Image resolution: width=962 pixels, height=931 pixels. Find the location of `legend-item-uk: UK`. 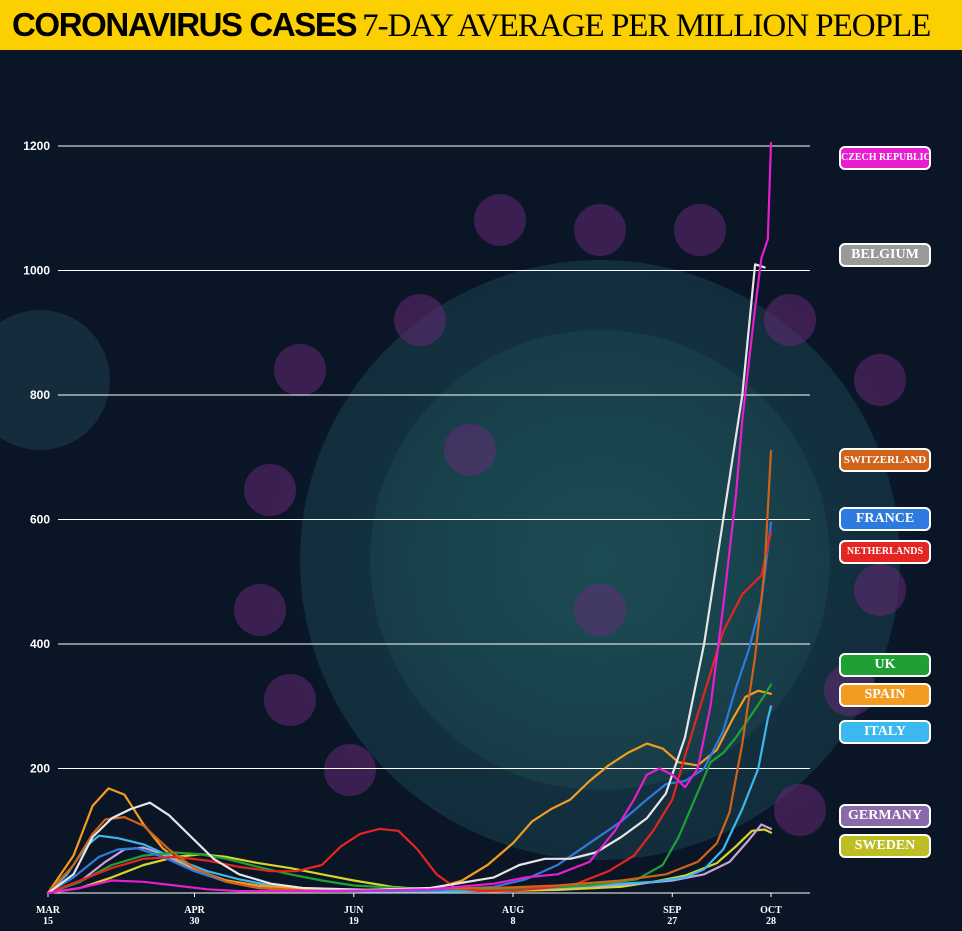

legend-item-uk: UK is located at coordinates (885, 665).